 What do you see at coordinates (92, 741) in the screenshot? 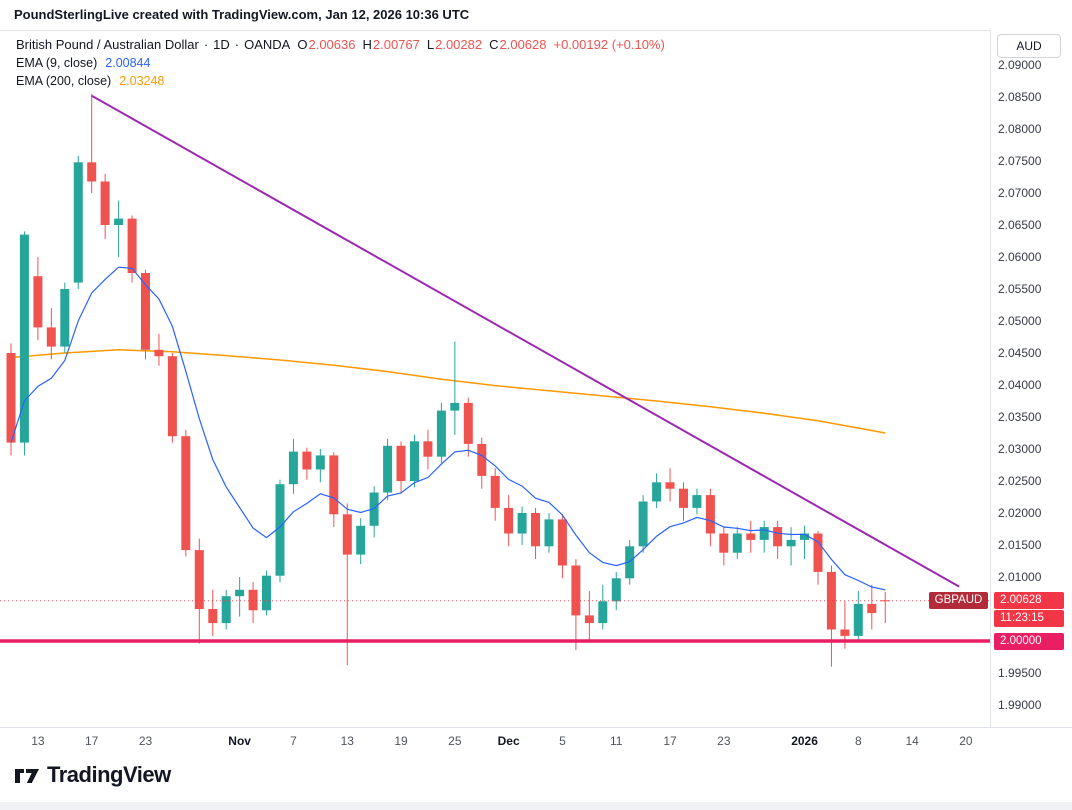
I see `time-axis-label: 17` at bounding box center [92, 741].